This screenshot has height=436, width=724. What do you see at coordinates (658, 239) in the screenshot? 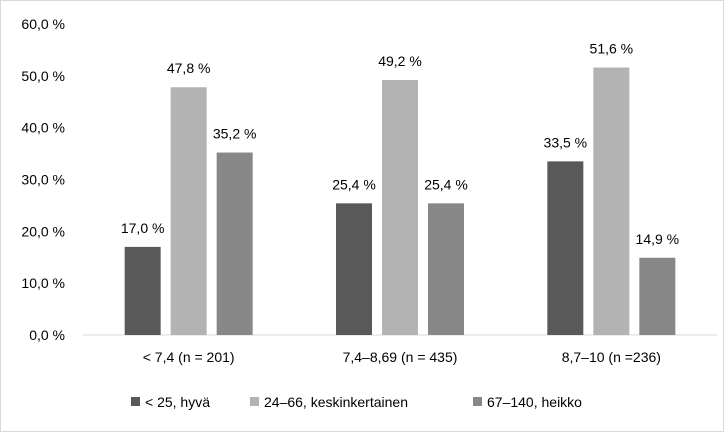
I see `data-label: 14,9 %` at bounding box center [658, 239].